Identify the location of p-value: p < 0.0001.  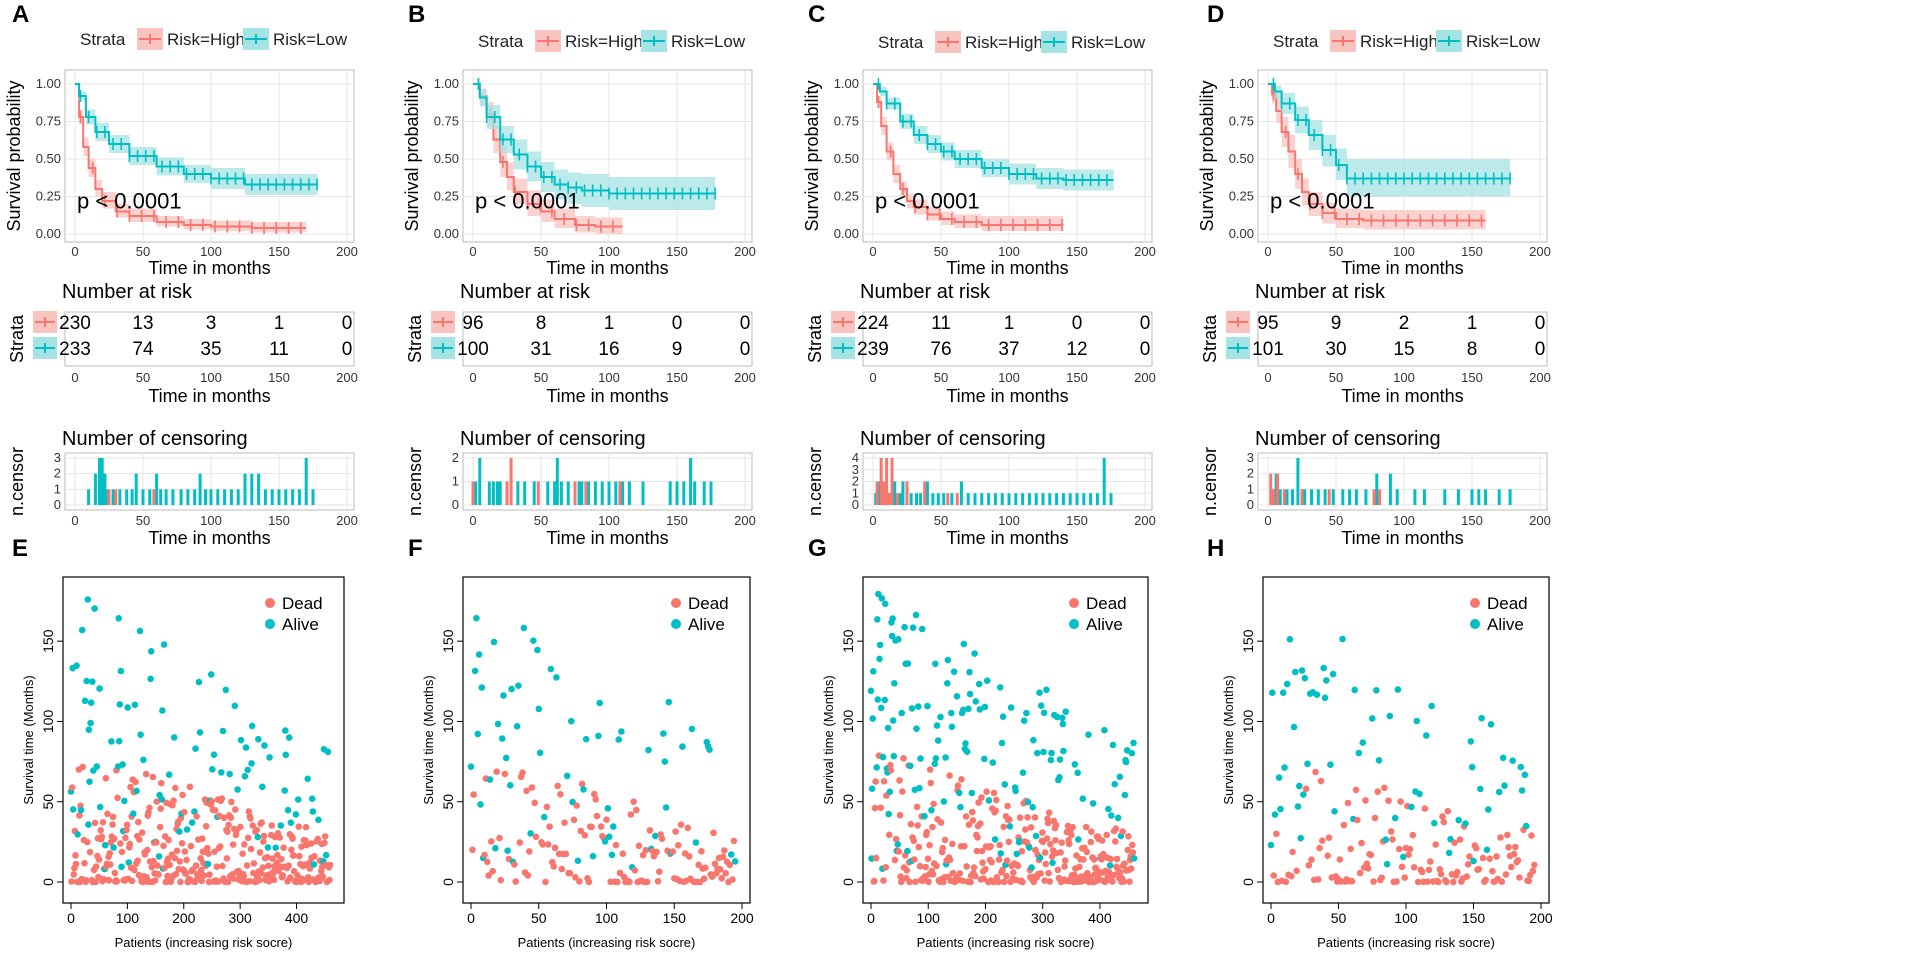
(1322, 201).